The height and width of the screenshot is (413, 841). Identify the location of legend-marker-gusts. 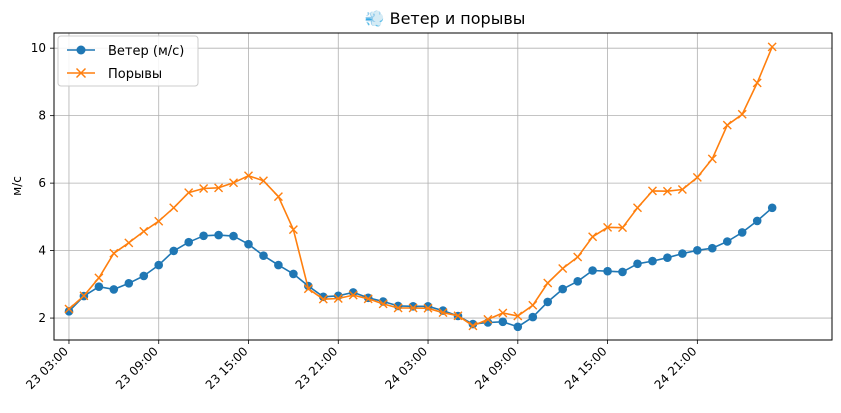
(81, 73).